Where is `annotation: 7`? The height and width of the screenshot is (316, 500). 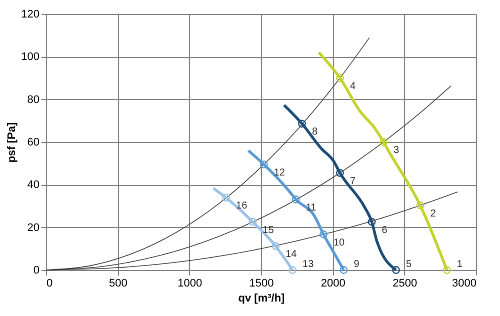 annotation: 7 is located at coordinates (353, 181).